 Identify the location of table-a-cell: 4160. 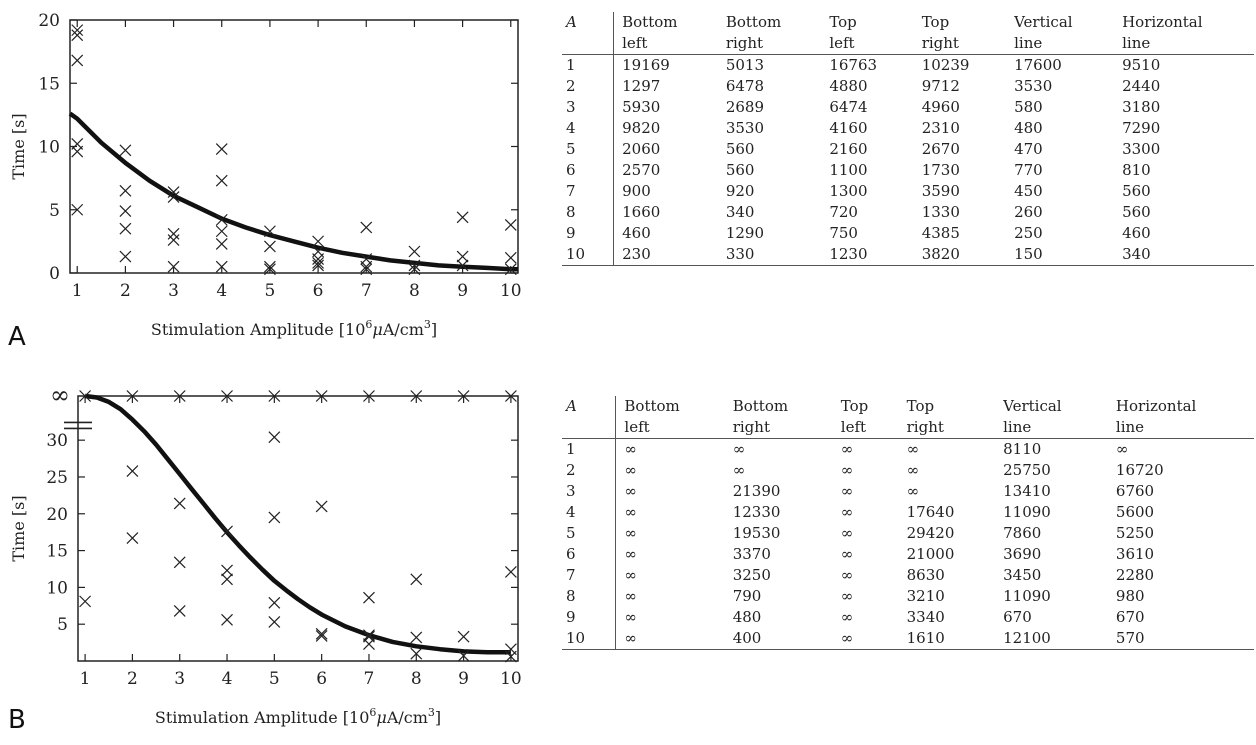
(848, 128).